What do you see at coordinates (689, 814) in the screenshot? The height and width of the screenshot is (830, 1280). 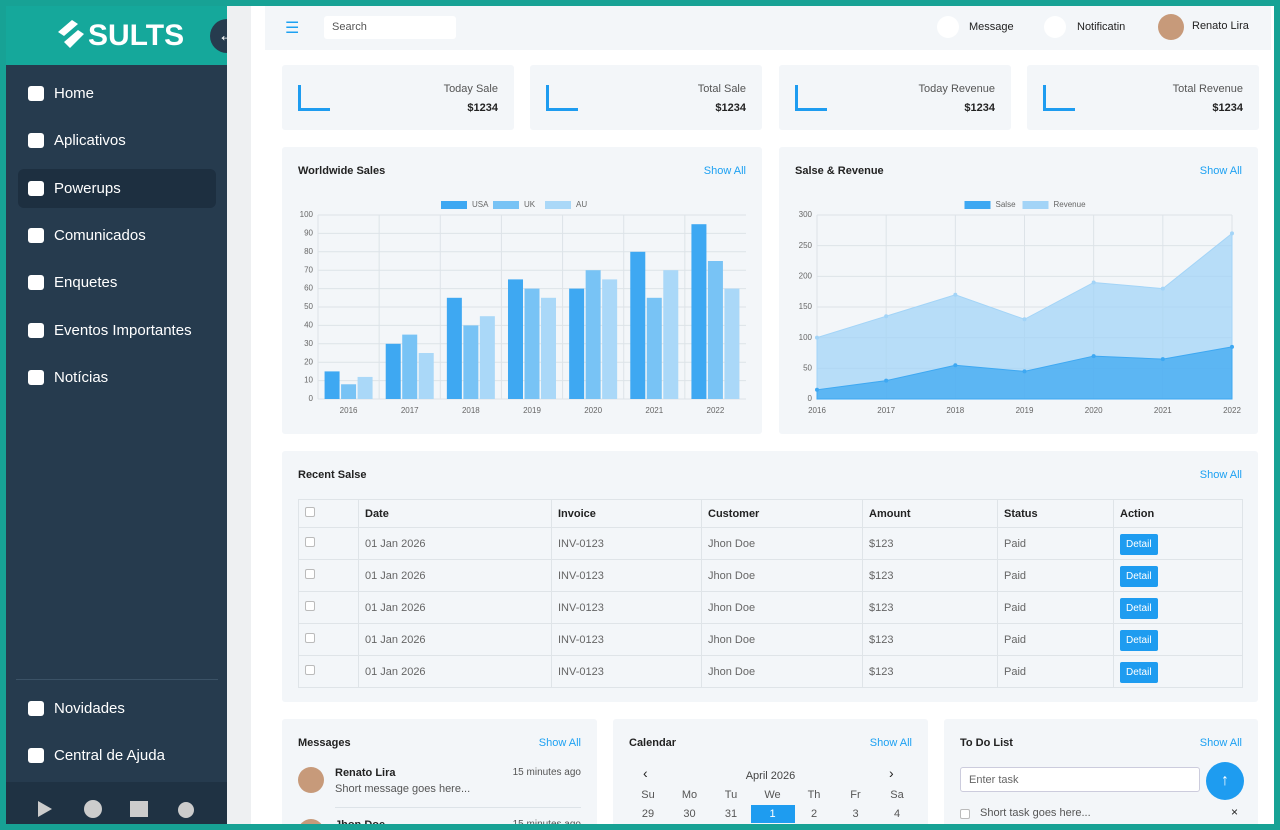 I see `day: 30` at bounding box center [689, 814].